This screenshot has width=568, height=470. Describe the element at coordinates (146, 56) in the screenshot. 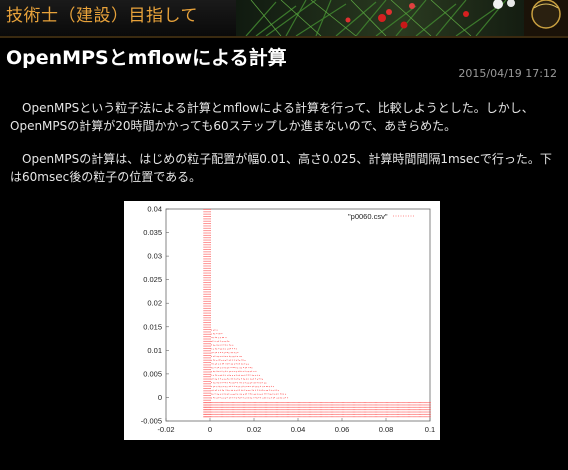

I see `post-title: OpenMPSとmflowによる計算` at that location.